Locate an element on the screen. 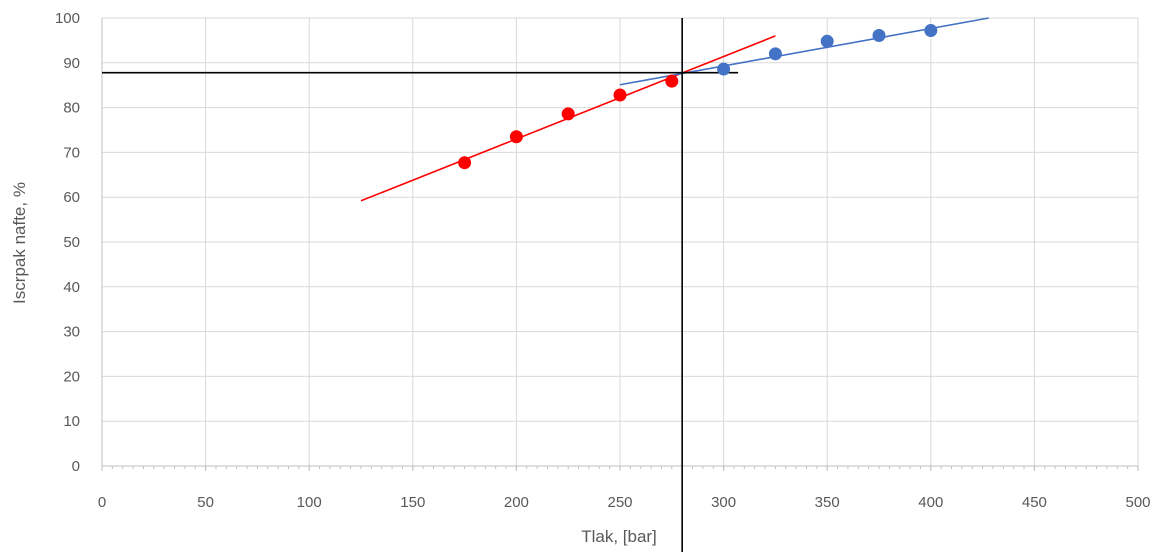 The image size is (1164, 552). x-axis-title: Tlak, [bar] is located at coordinates (619, 536).